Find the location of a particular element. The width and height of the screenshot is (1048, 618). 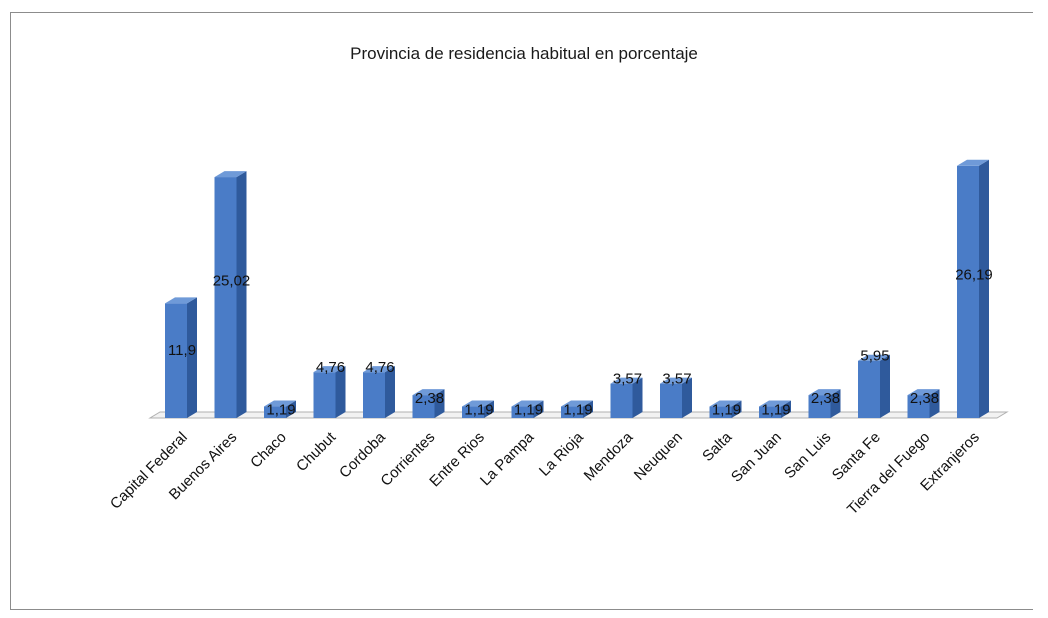

category-label: Chaco is located at coordinates (268, 450).